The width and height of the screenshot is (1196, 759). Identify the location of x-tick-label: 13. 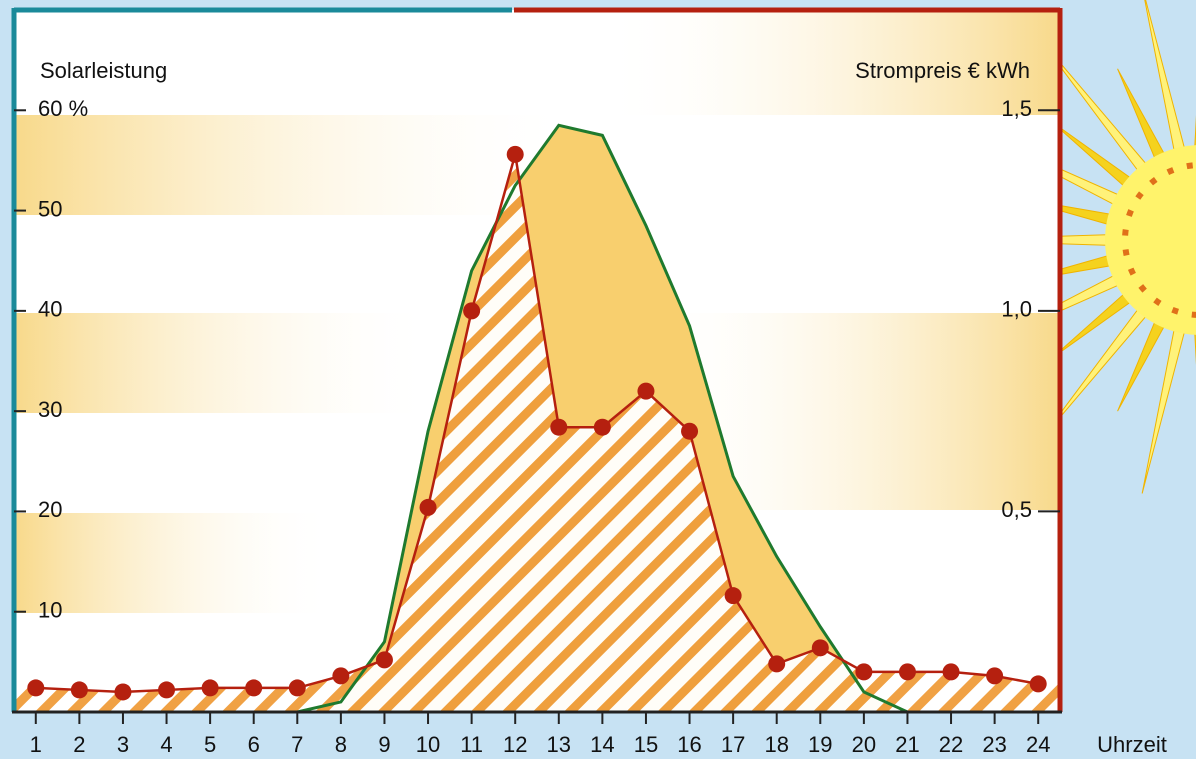
(559, 744).